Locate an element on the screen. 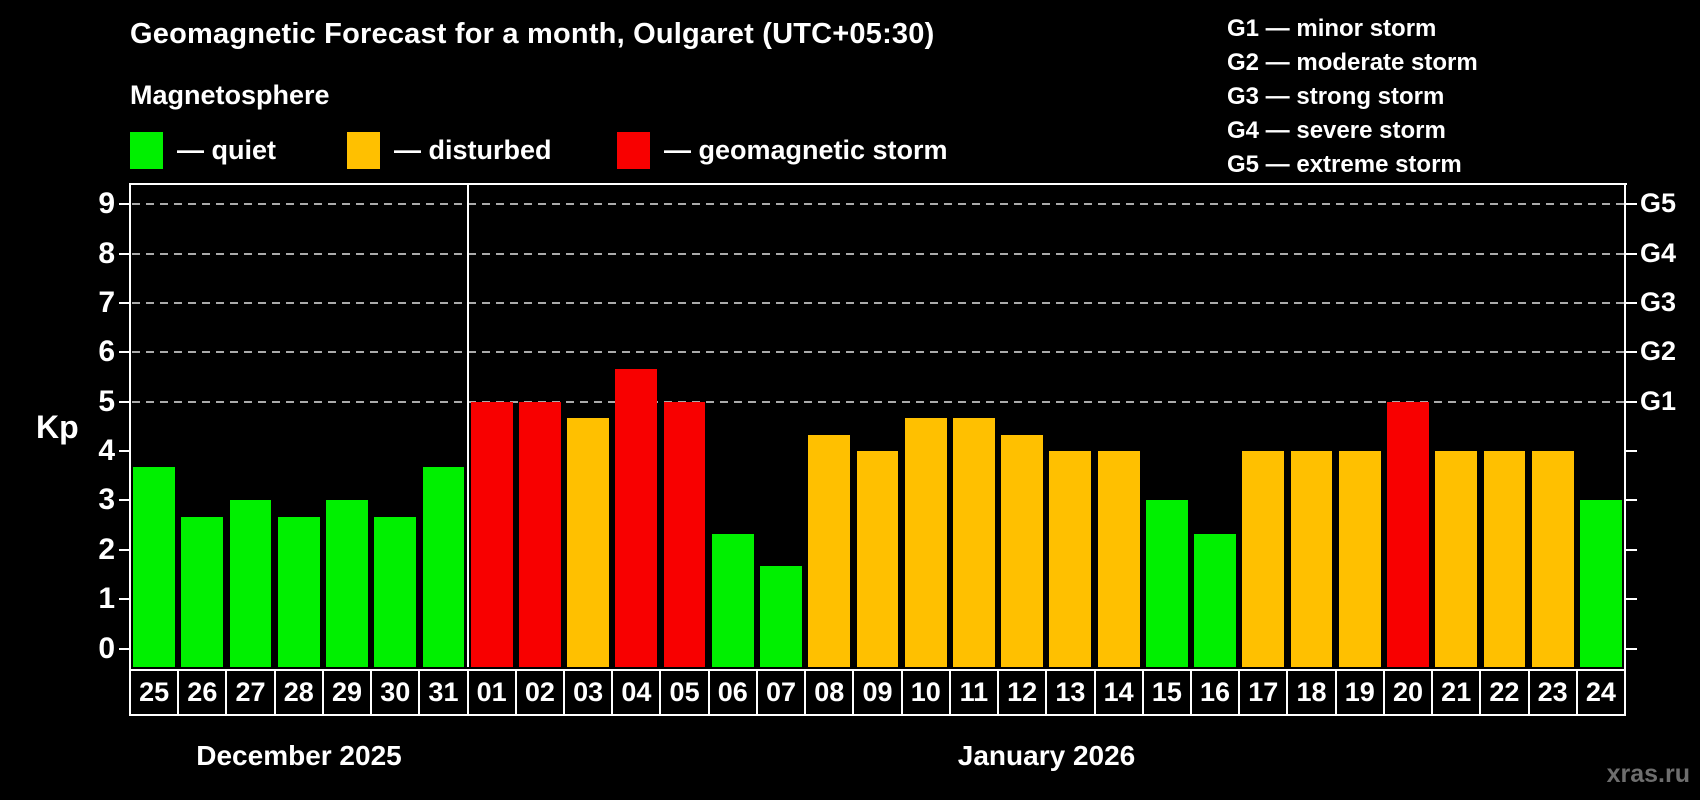  y-tick-label-2: 2 is located at coordinates (106, 549).